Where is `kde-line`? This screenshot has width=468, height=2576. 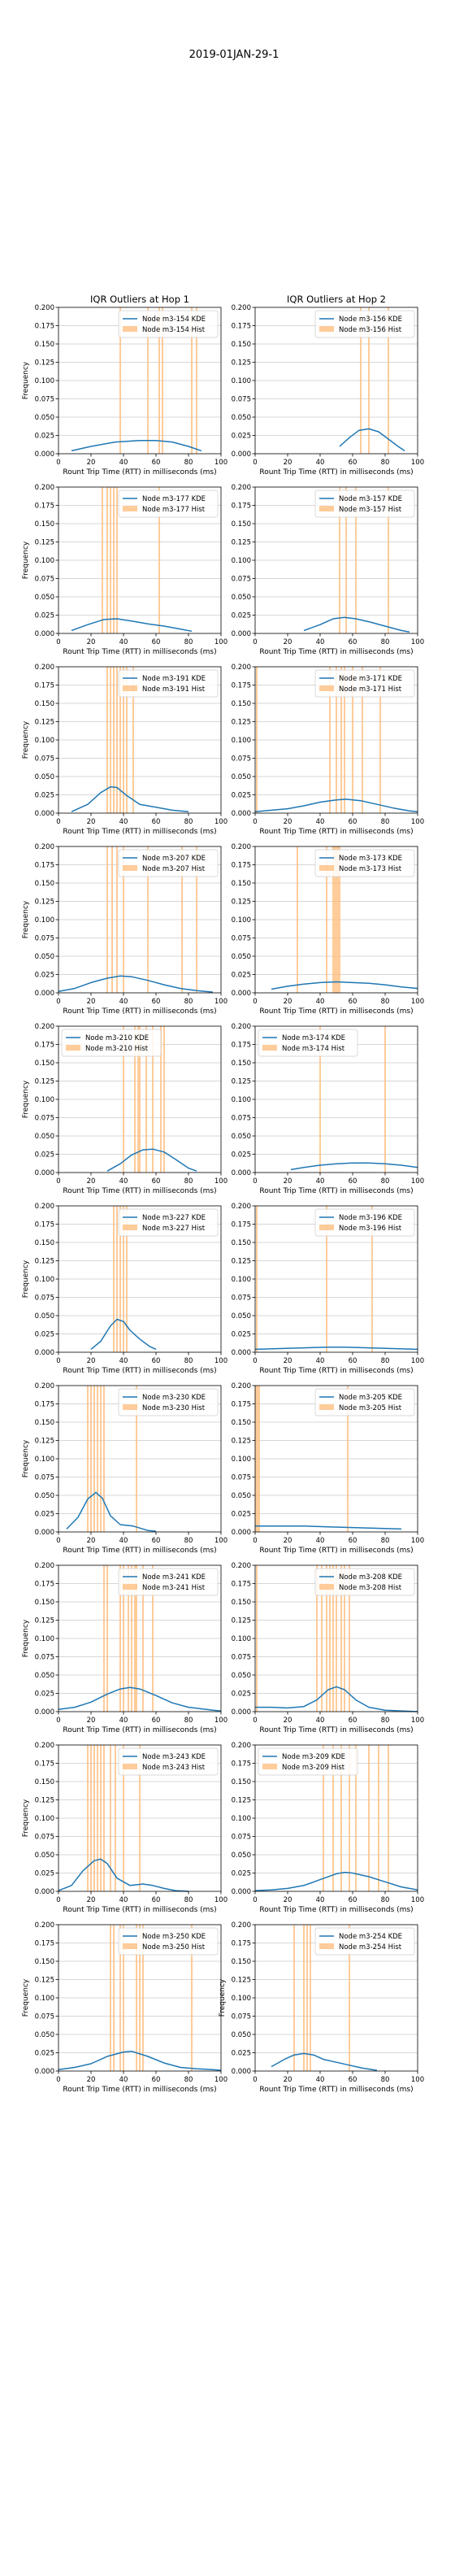
kde-line is located at coordinates (123, 1335).